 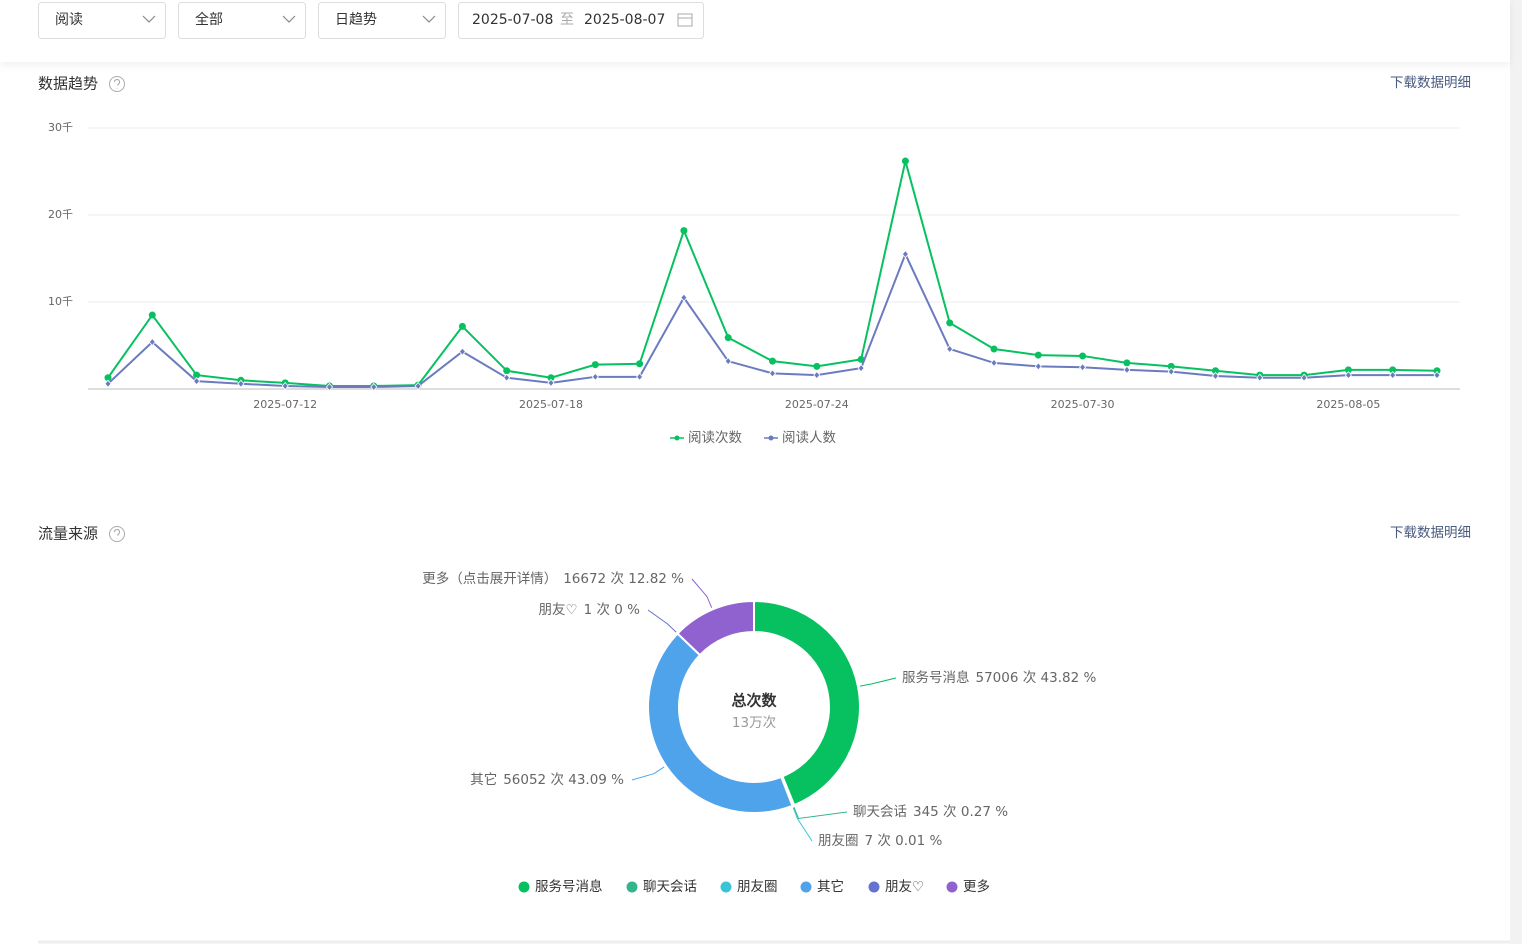 I want to click on date-end: 2025-08-07, so click(x=624, y=20).